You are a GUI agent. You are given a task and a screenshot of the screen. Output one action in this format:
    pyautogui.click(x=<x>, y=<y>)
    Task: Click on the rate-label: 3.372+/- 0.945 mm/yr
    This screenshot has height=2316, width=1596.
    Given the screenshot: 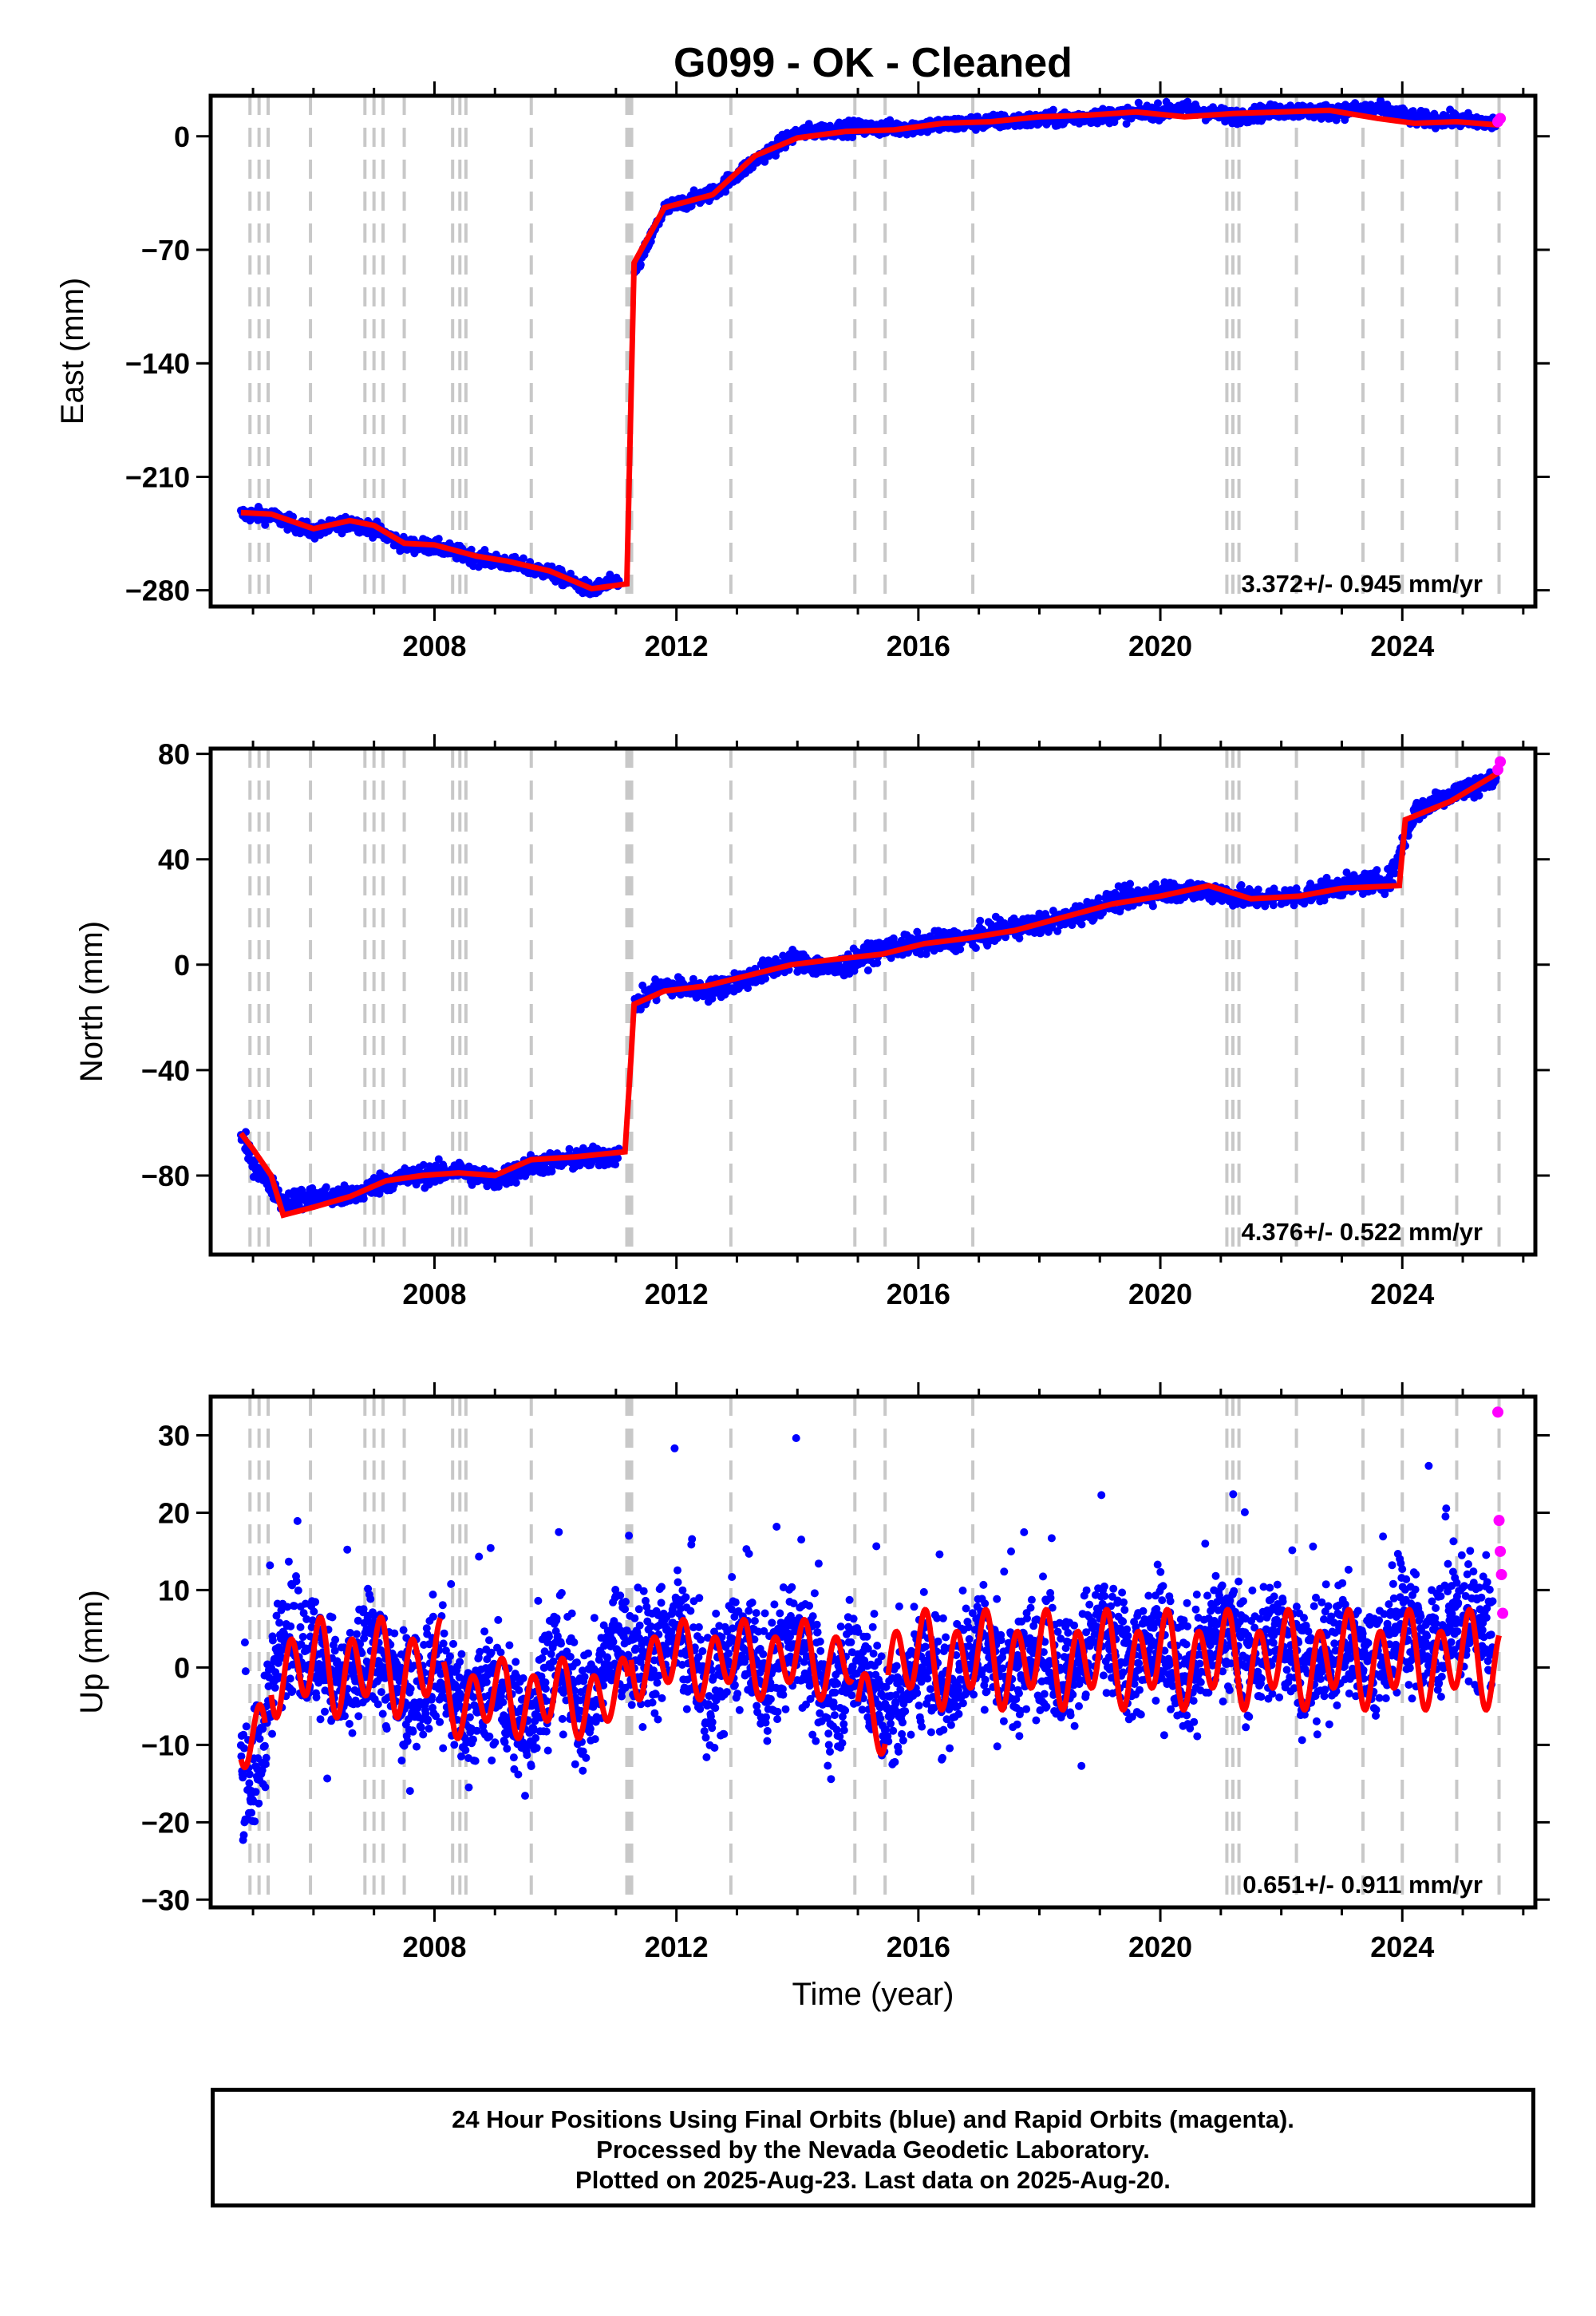 What is the action you would take?
    pyautogui.click(x=1362, y=584)
    